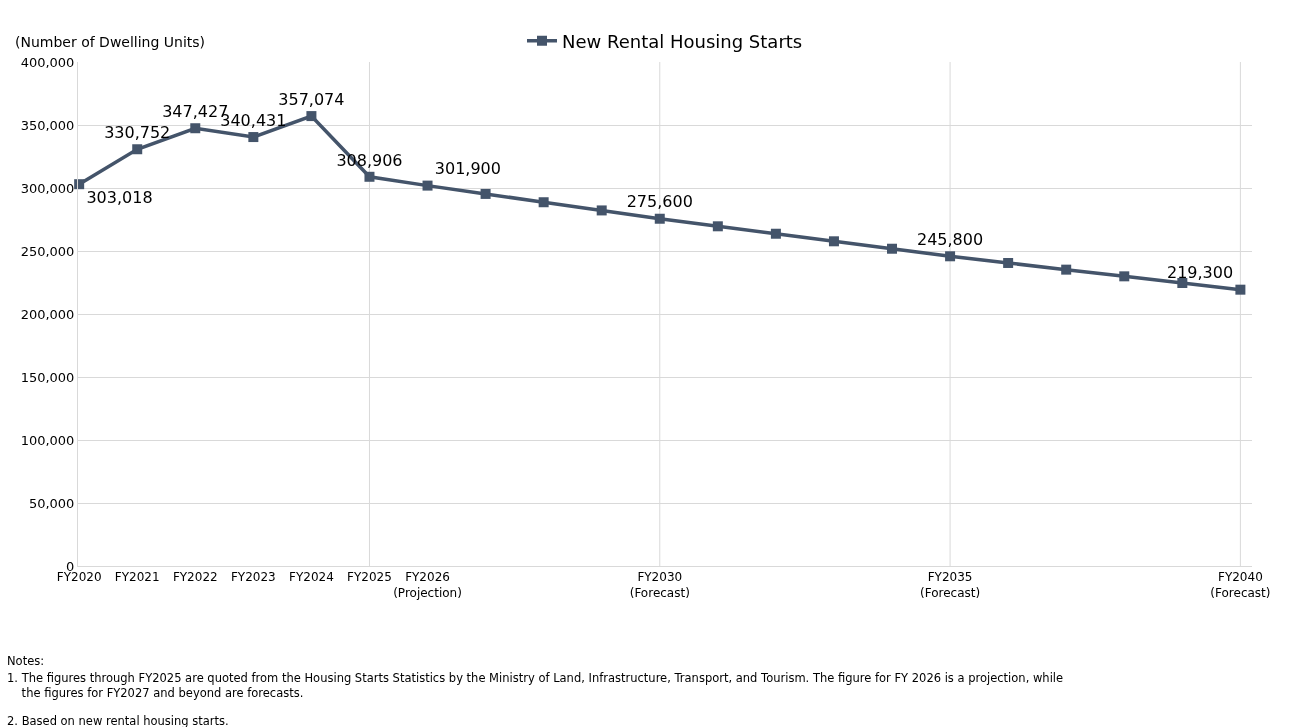 The width and height of the screenshot is (1297, 727). I want to click on data-label: 301,900, so click(467, 169).